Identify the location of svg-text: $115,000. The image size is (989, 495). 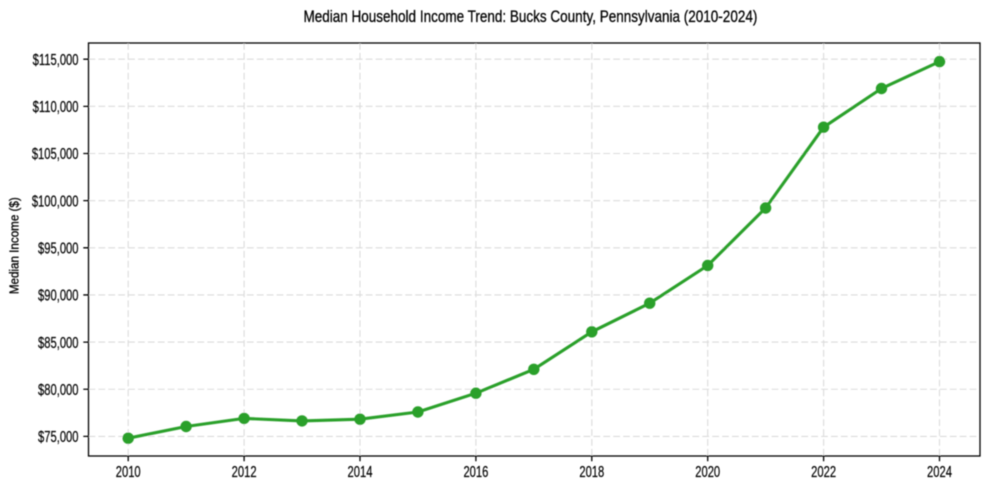
(56, 59).